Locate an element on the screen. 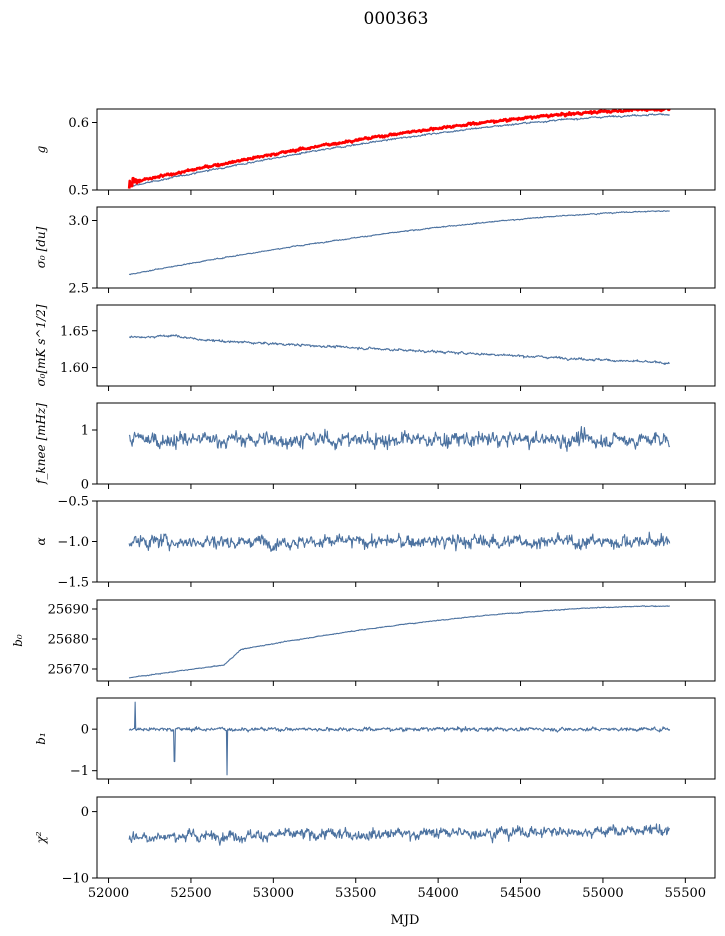 This screenshot has height=936, width=725. y-tick-label-alpha: −1.5 is located at coordinates (73, 583).